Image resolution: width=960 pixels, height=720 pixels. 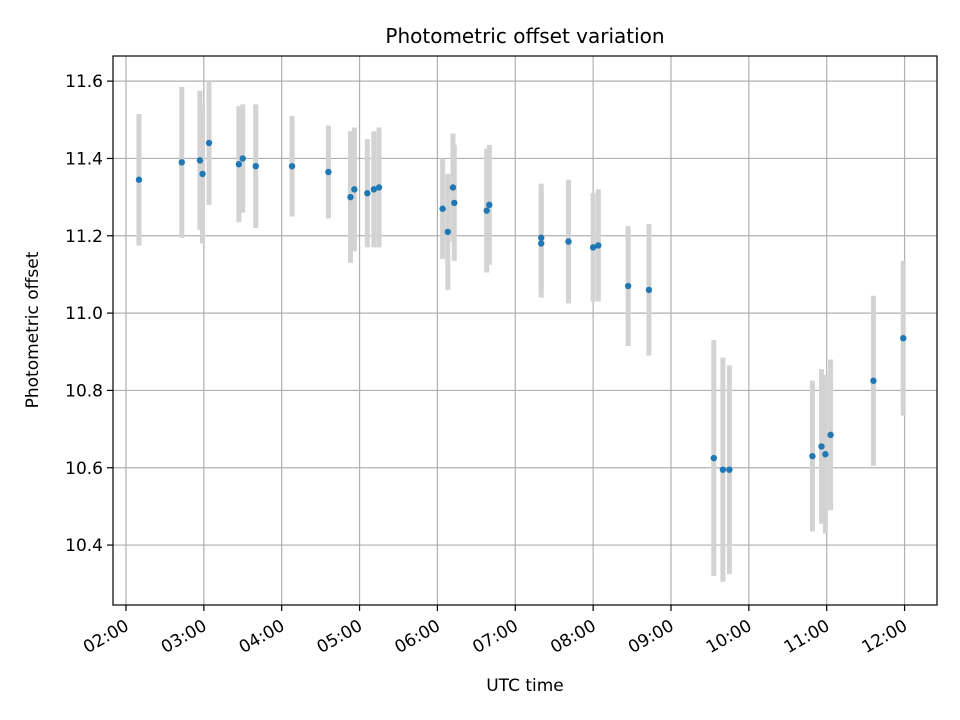 I want to click on y-axis-title: Photometric offset, so click(x=33, y=329).